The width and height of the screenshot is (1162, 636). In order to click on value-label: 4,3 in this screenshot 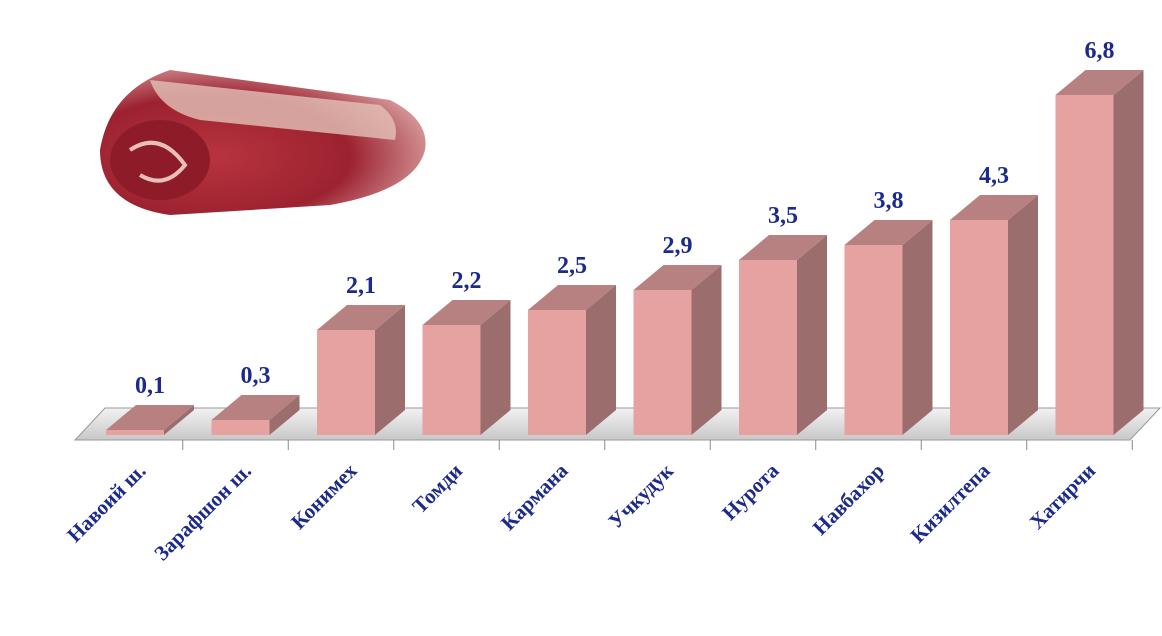, I will do `click(994, 176)`.